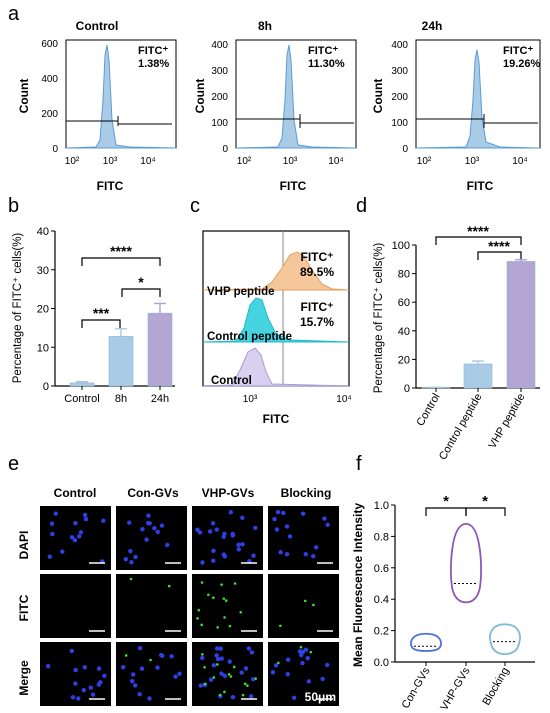 The height and width of the screenshot is (713, 550). Describe the element at coordinates (101, 323) in the screenshot. I see `sig-bracket-control-8h` at that location.